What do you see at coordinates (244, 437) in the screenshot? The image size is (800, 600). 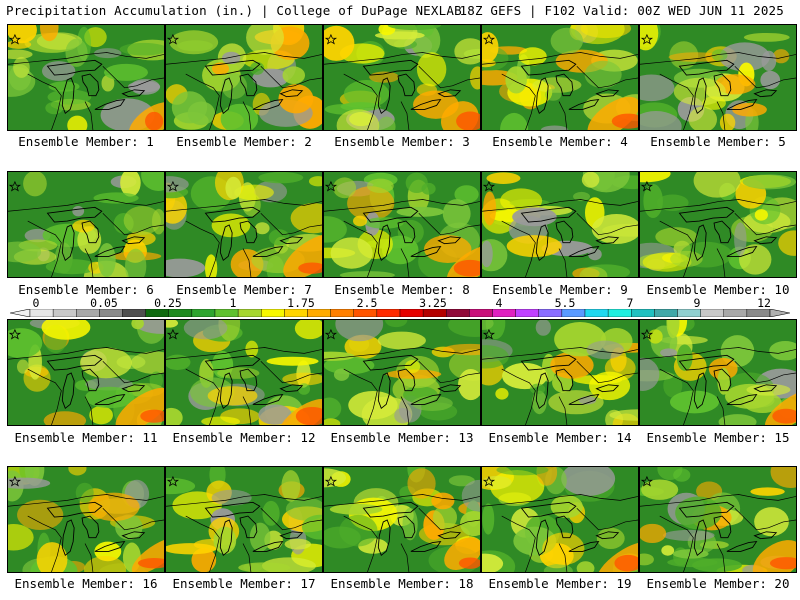 I see `ensemble-member-label: Ensemble Member: 12` at bounding box center [244, 437].